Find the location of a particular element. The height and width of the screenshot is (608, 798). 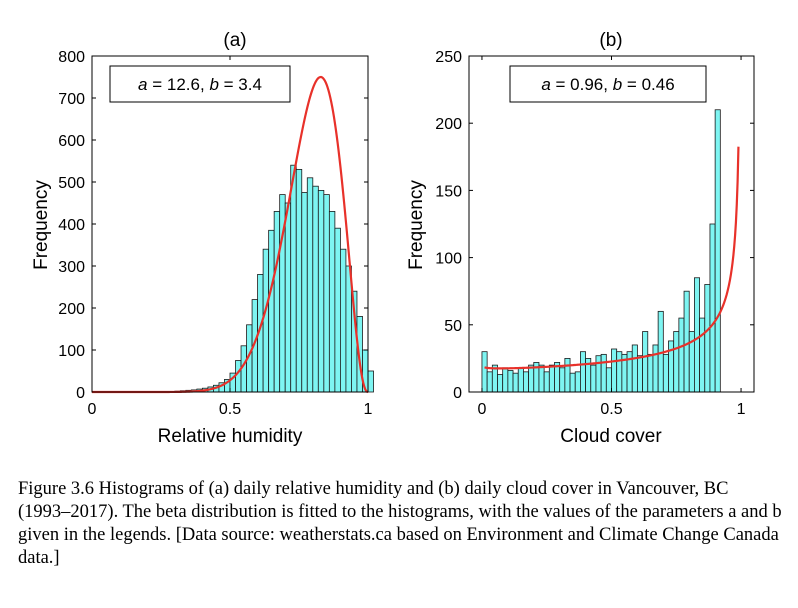

panel-b-xlabel: Cloud cover is located at coordinates (611, 436).